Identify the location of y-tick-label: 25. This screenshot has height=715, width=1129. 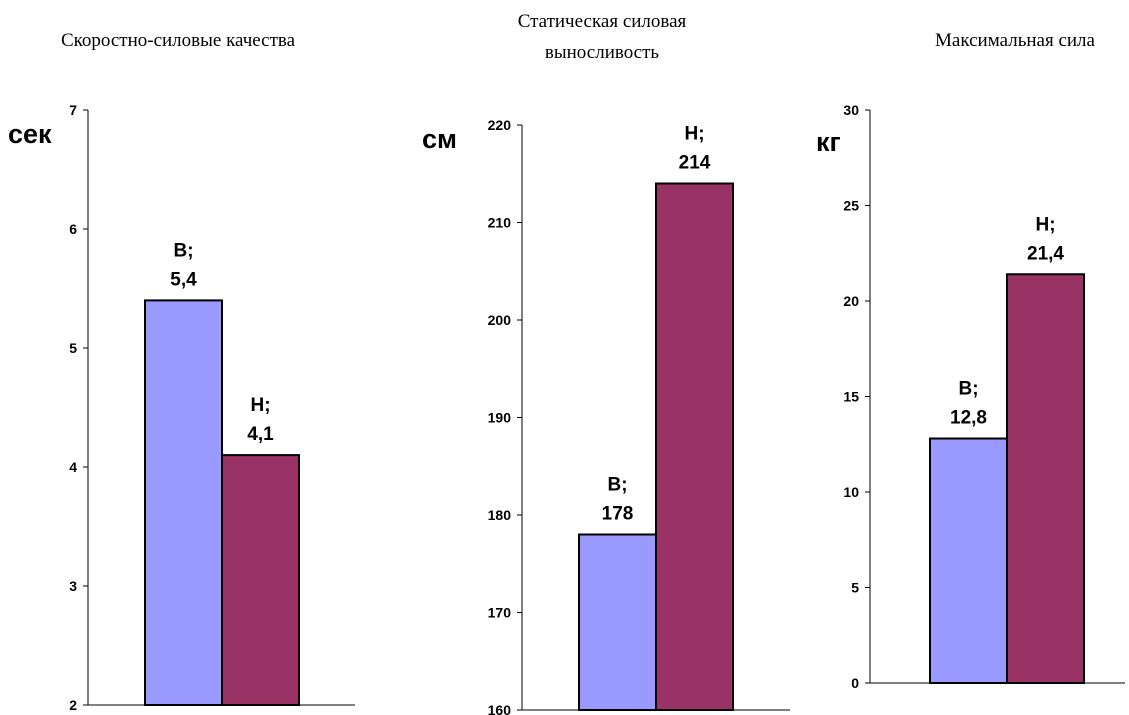
(851, 206).